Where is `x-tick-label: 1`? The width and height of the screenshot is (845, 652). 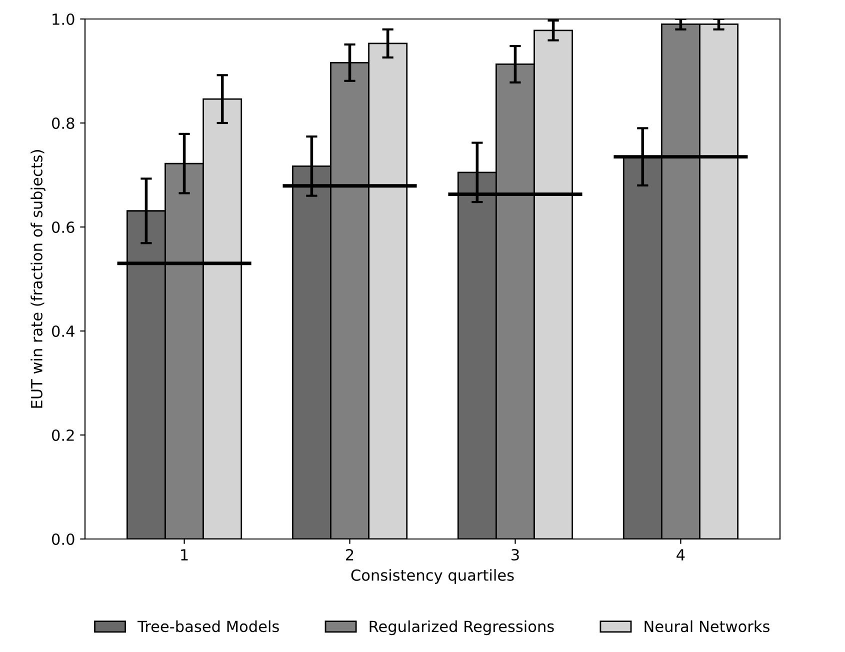
x-tick-label: 1 is located at coordinates (184, 554).